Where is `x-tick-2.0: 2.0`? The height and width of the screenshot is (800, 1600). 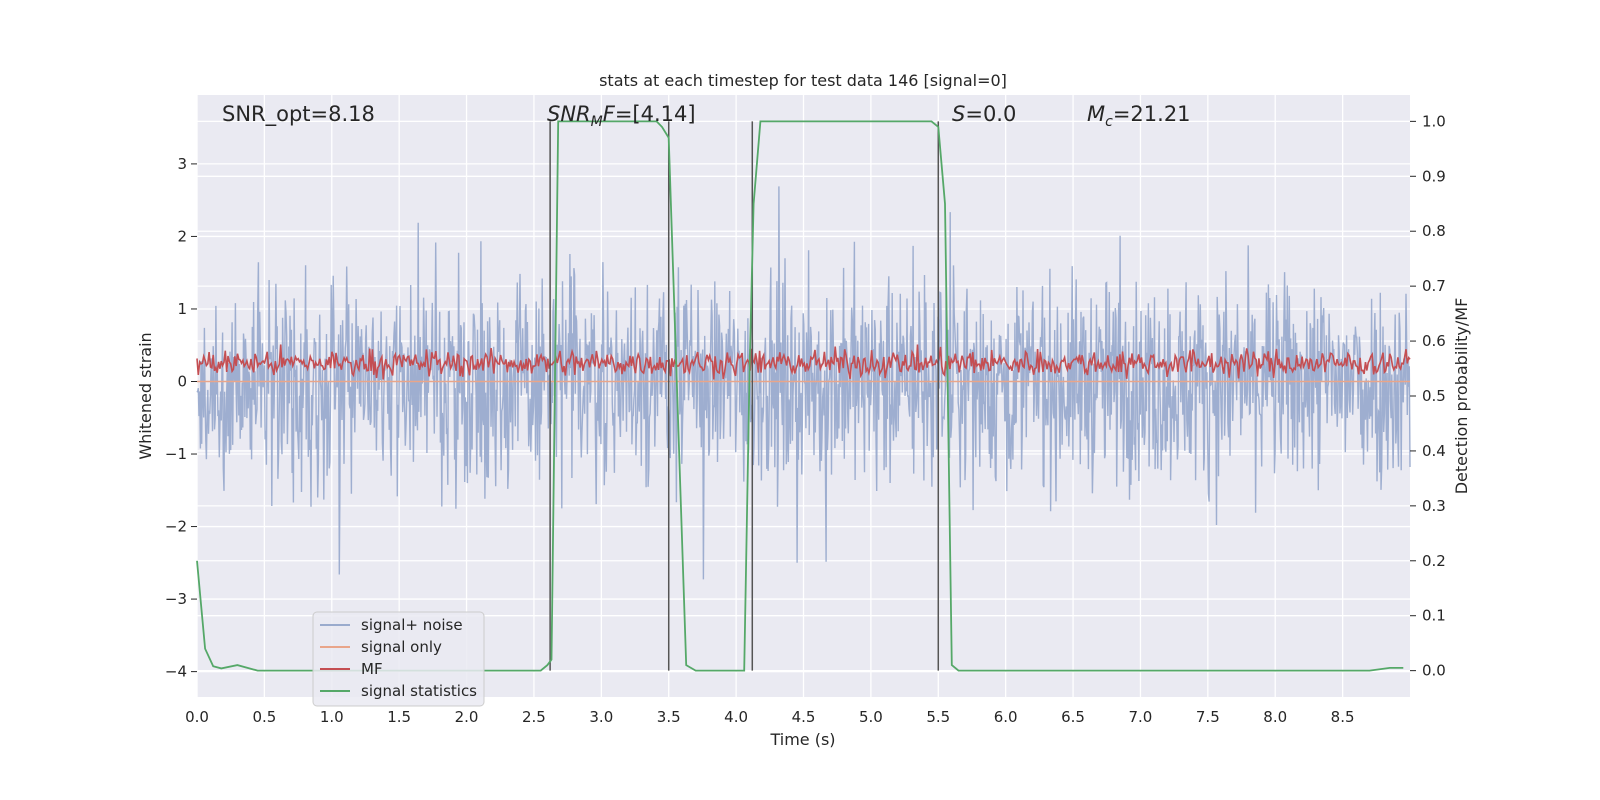 x-tick-2.0: 2.0 is located at coordinates (467, 717).